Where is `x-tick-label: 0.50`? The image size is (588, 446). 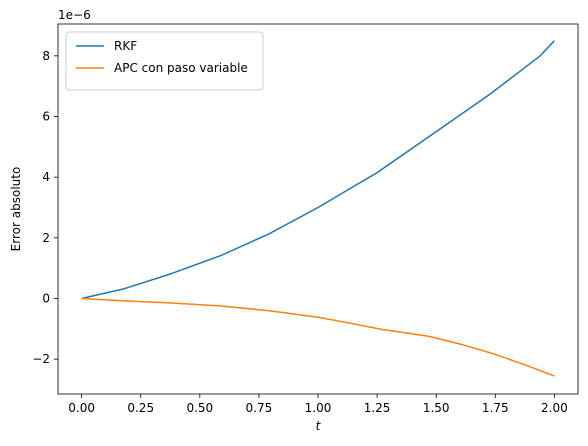 x-tick-label: 0.50 is located at coordinates (199, 408).